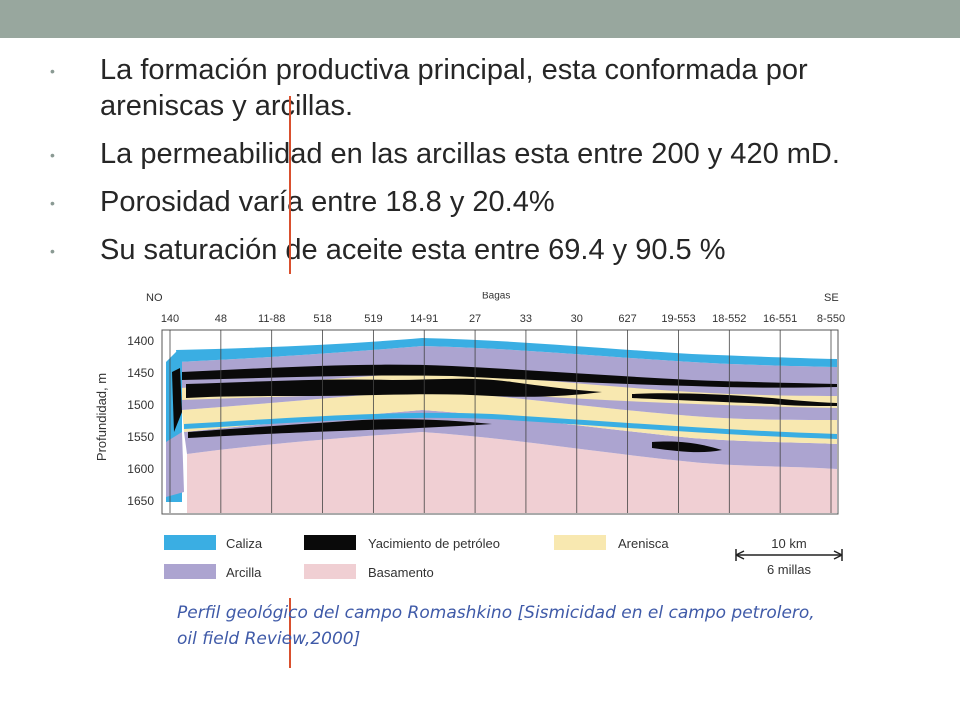 Image resolution: width=960 pixels, height=720 pixels. Describe the element at coordinates (140, 405) in the screenshot. I see `y-tick-label: 1500` at that location.